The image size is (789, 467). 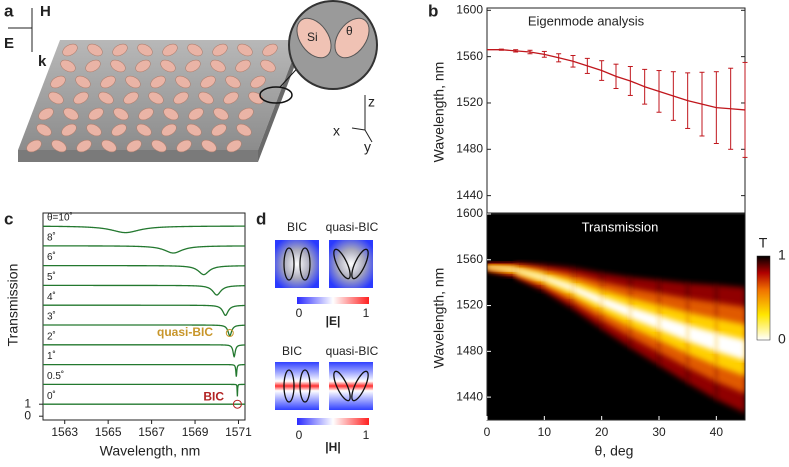 I want to click on y-tick-label: 1520, so click(x=469, y=102).